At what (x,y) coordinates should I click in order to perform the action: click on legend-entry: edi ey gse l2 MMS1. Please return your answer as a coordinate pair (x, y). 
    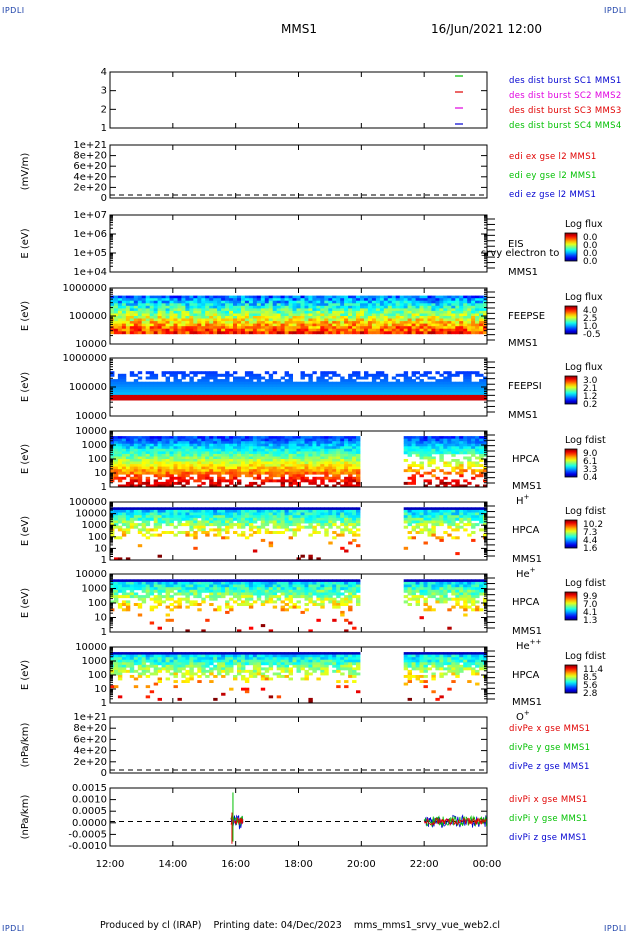
    Looking at the image, I should click on (553, 176).